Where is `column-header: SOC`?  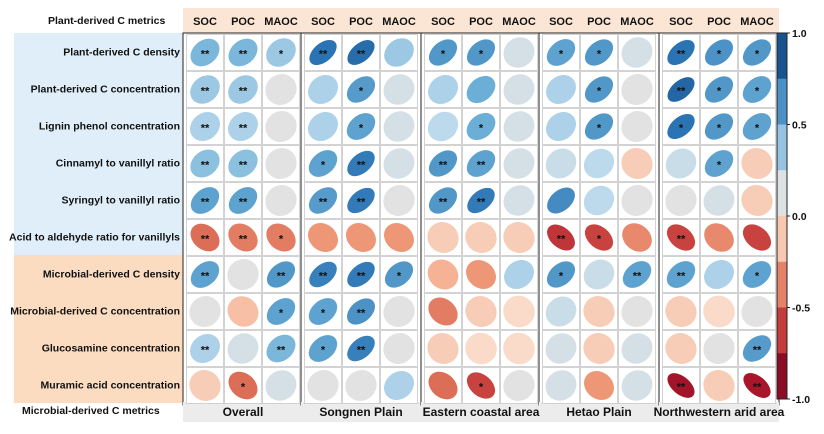
column-header: SOC is located at coordinates (443, 22).